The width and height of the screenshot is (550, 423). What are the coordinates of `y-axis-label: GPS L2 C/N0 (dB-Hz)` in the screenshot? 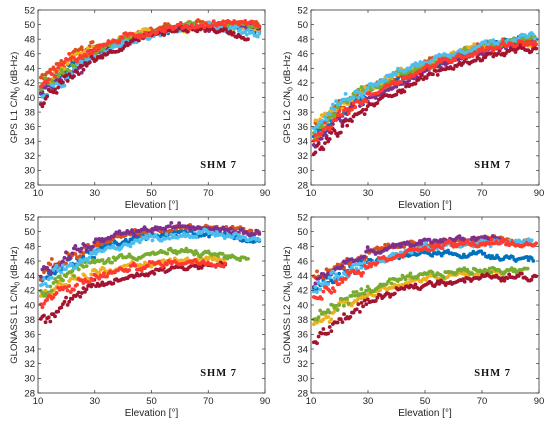 It's located at (288, 98).